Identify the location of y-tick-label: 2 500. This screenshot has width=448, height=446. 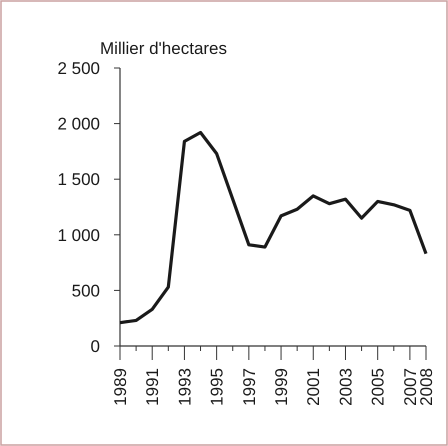
(78, 68).